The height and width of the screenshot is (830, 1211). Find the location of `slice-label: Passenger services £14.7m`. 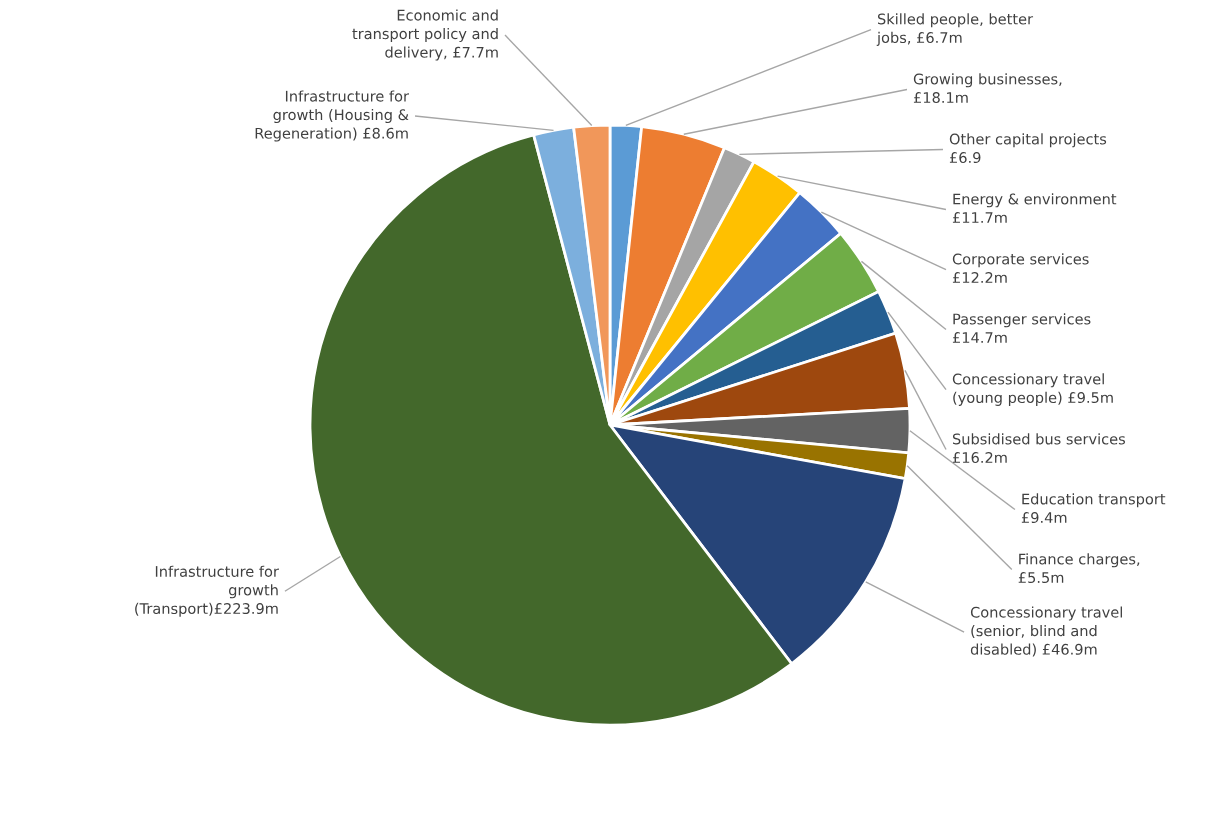

slice-label: Passenger services £14.7m is located at coordinates (1021, 328).